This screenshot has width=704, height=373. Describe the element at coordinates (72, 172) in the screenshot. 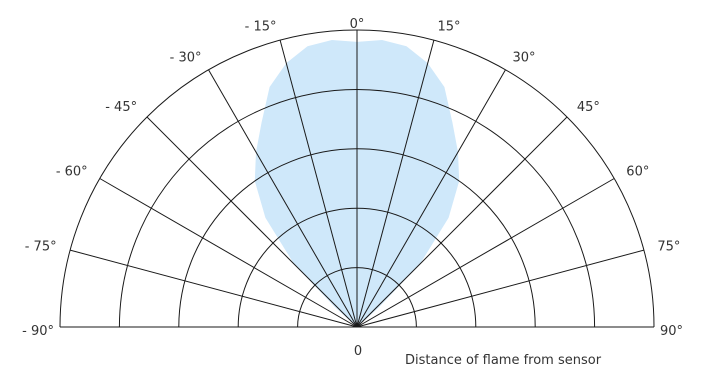

I see `angle-label-neg60: - 60°` at that location.